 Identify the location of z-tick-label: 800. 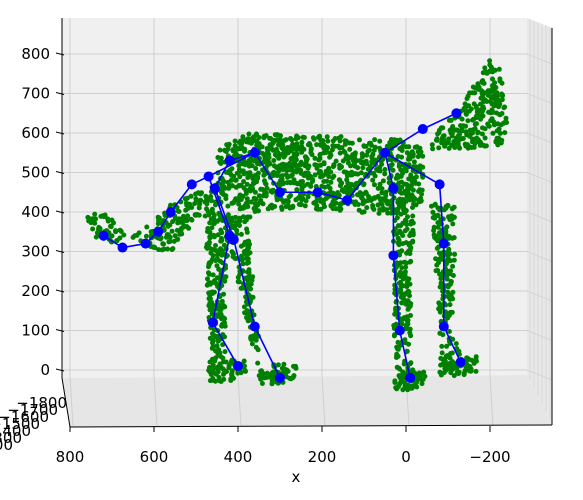
(35, 54).